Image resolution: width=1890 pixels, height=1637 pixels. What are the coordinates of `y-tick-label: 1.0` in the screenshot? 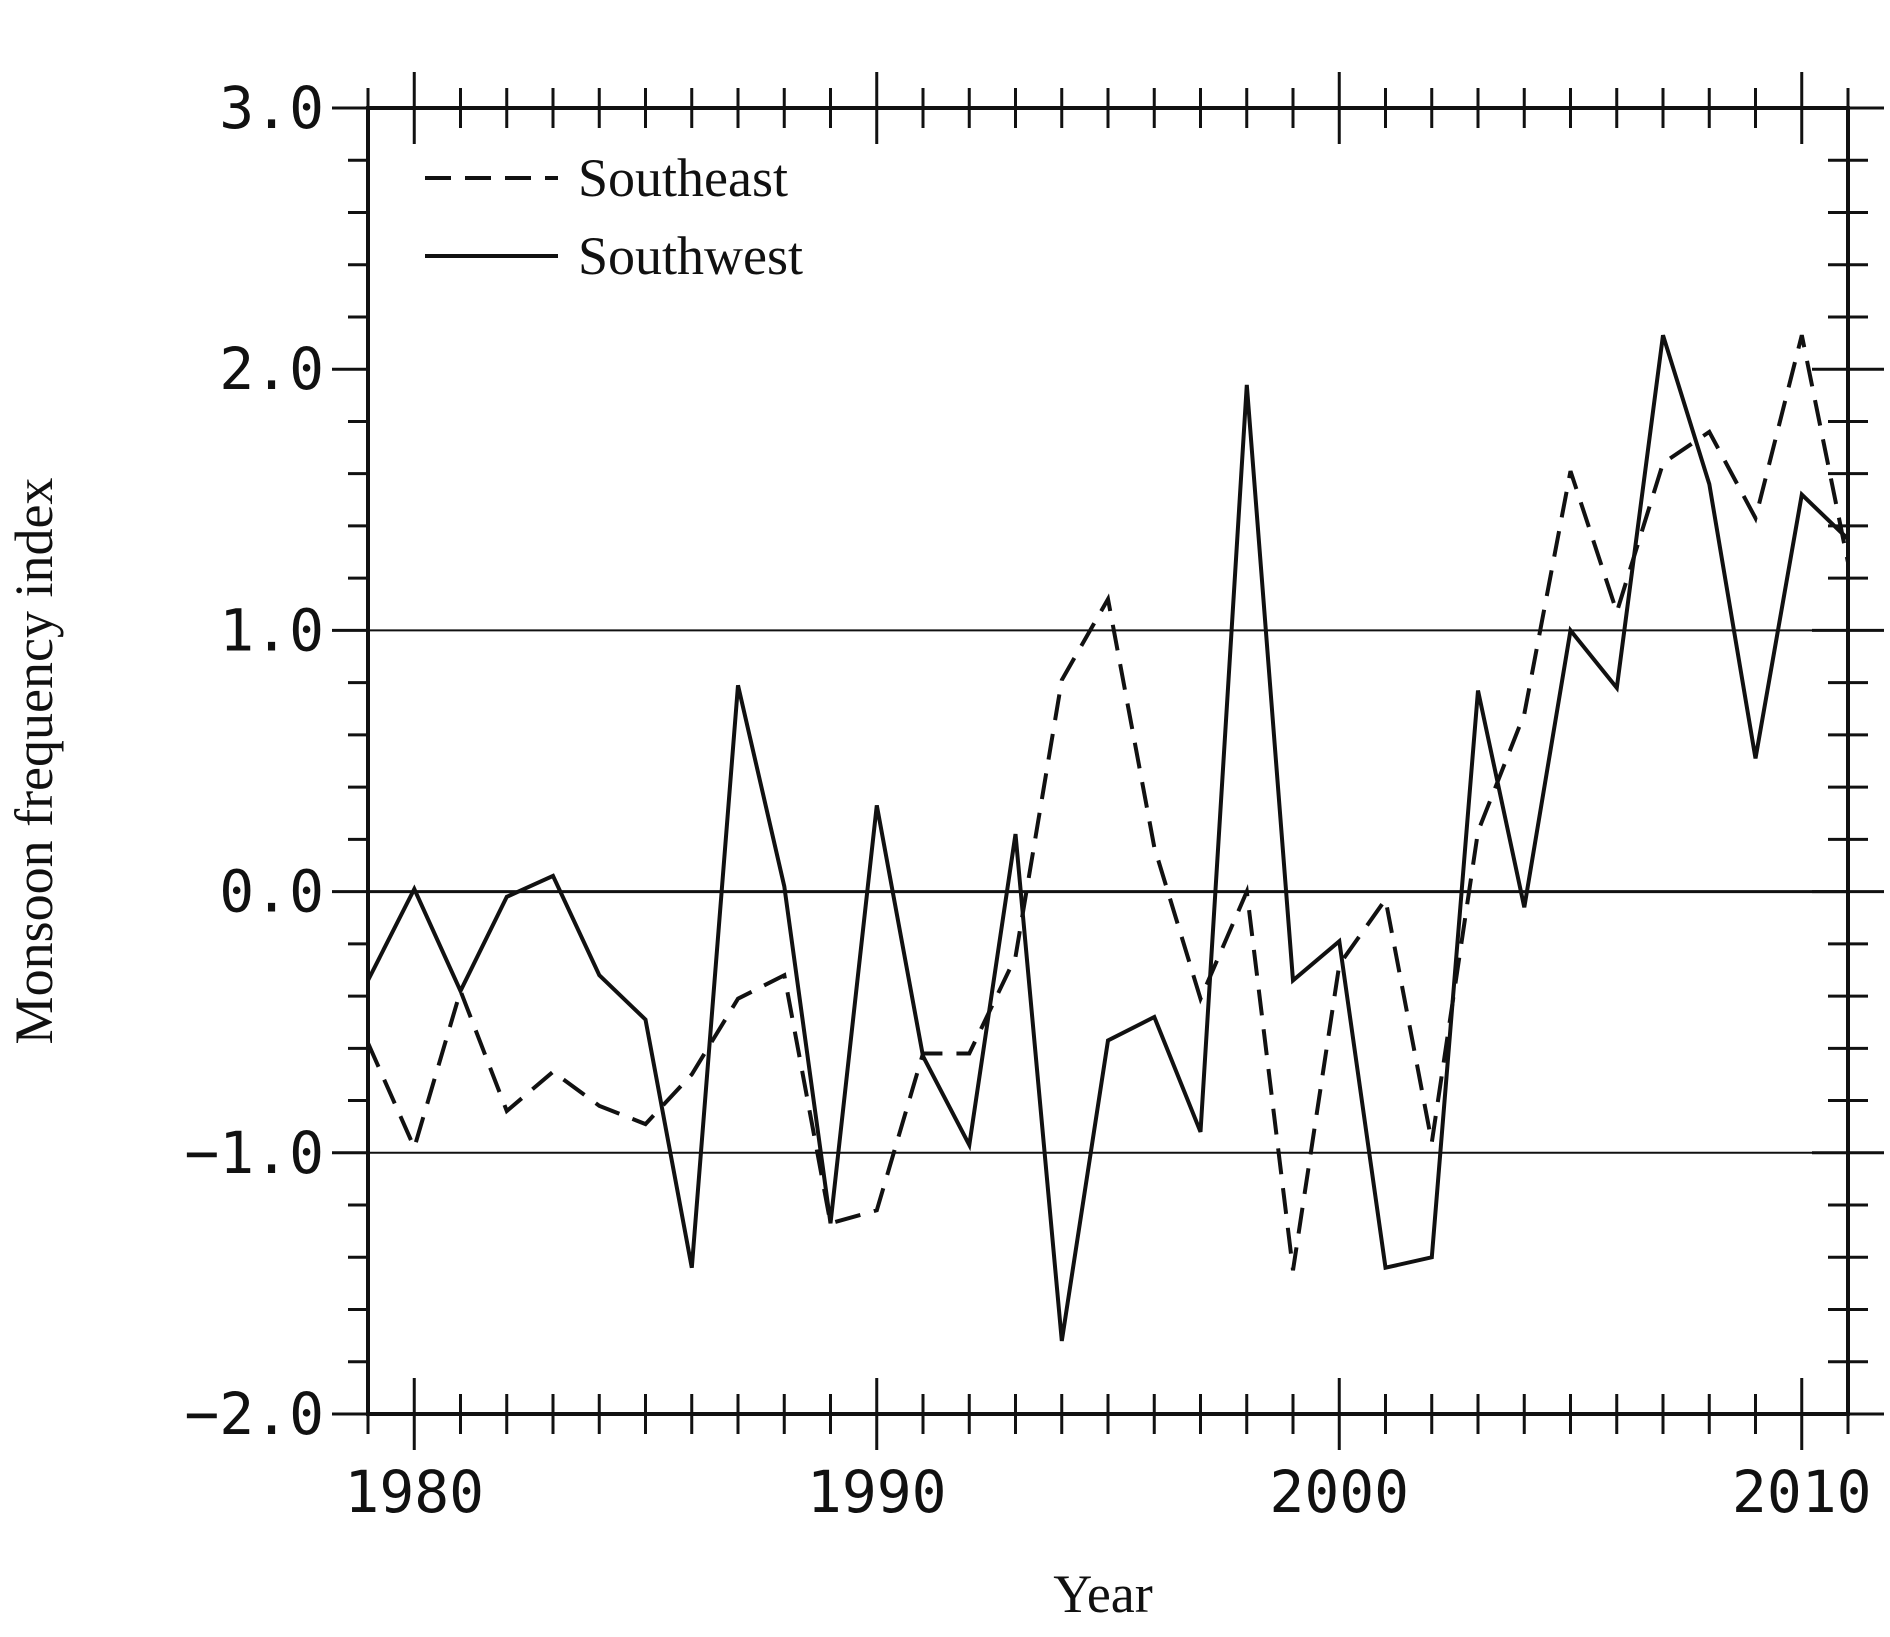 It's located at (271, 630).